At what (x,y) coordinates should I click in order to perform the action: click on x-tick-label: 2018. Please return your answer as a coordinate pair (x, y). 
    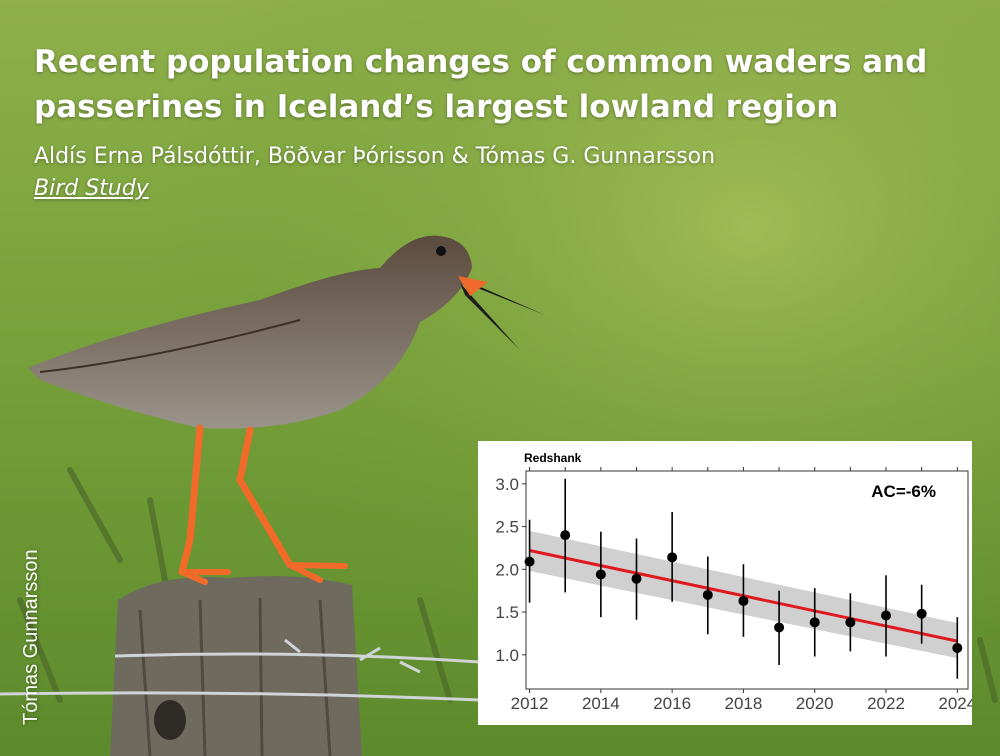
    Looking at the image, I should click on (744, 703).